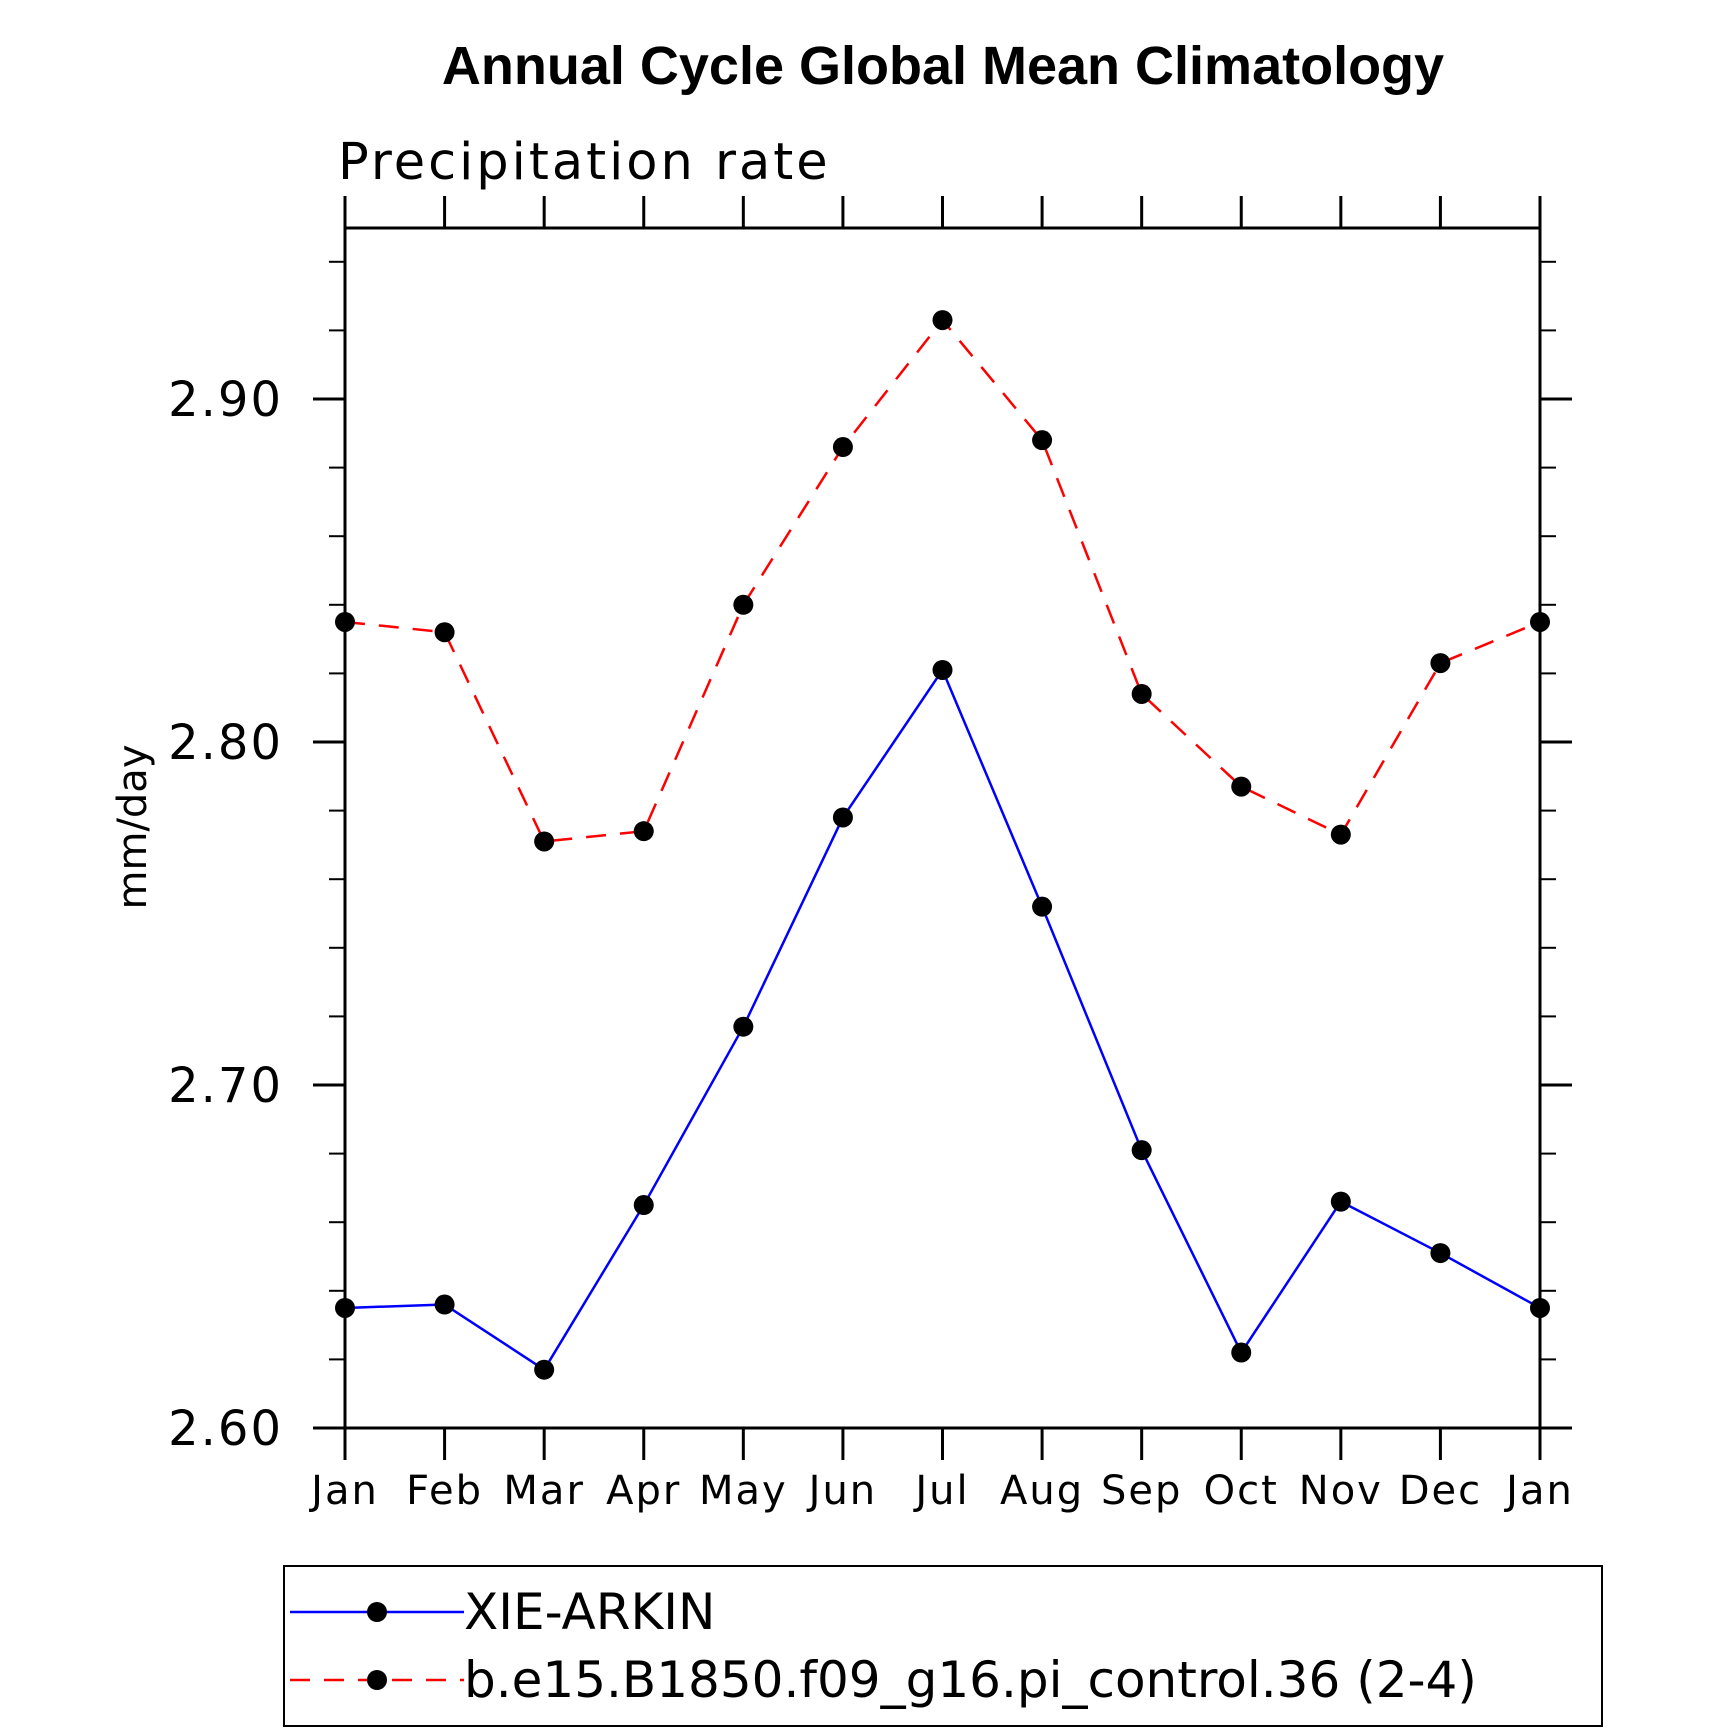 The width and height of the screenshot is (1710, 1735). Describe the element at coordinates (225, 1086) in the screenshot. I see `y-tick-label: 2.70` at that location.